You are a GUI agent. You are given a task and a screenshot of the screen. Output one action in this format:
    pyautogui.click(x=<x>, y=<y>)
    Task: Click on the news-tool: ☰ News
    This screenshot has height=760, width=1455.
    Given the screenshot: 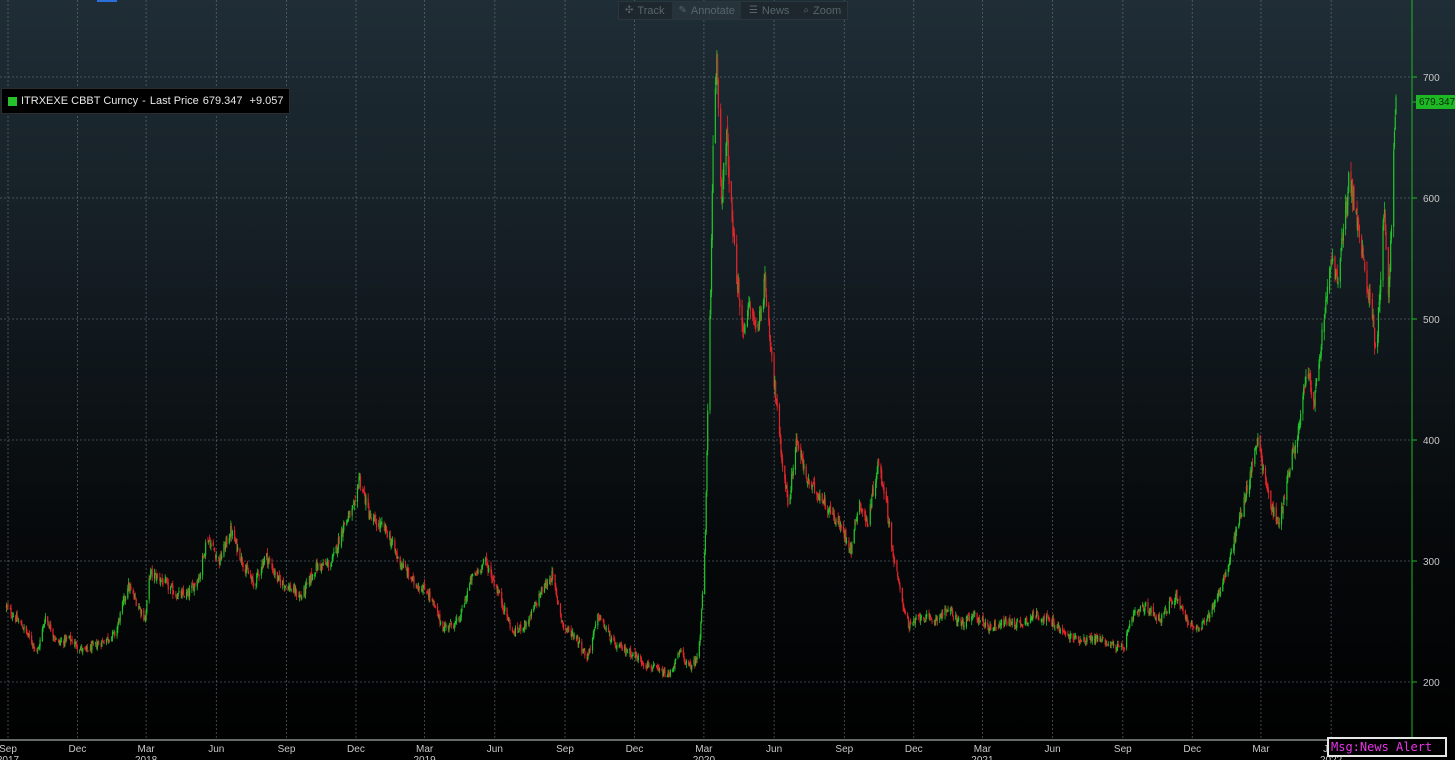 What is the action you would take?
    pyautogui.click(x=769, y=10)
    